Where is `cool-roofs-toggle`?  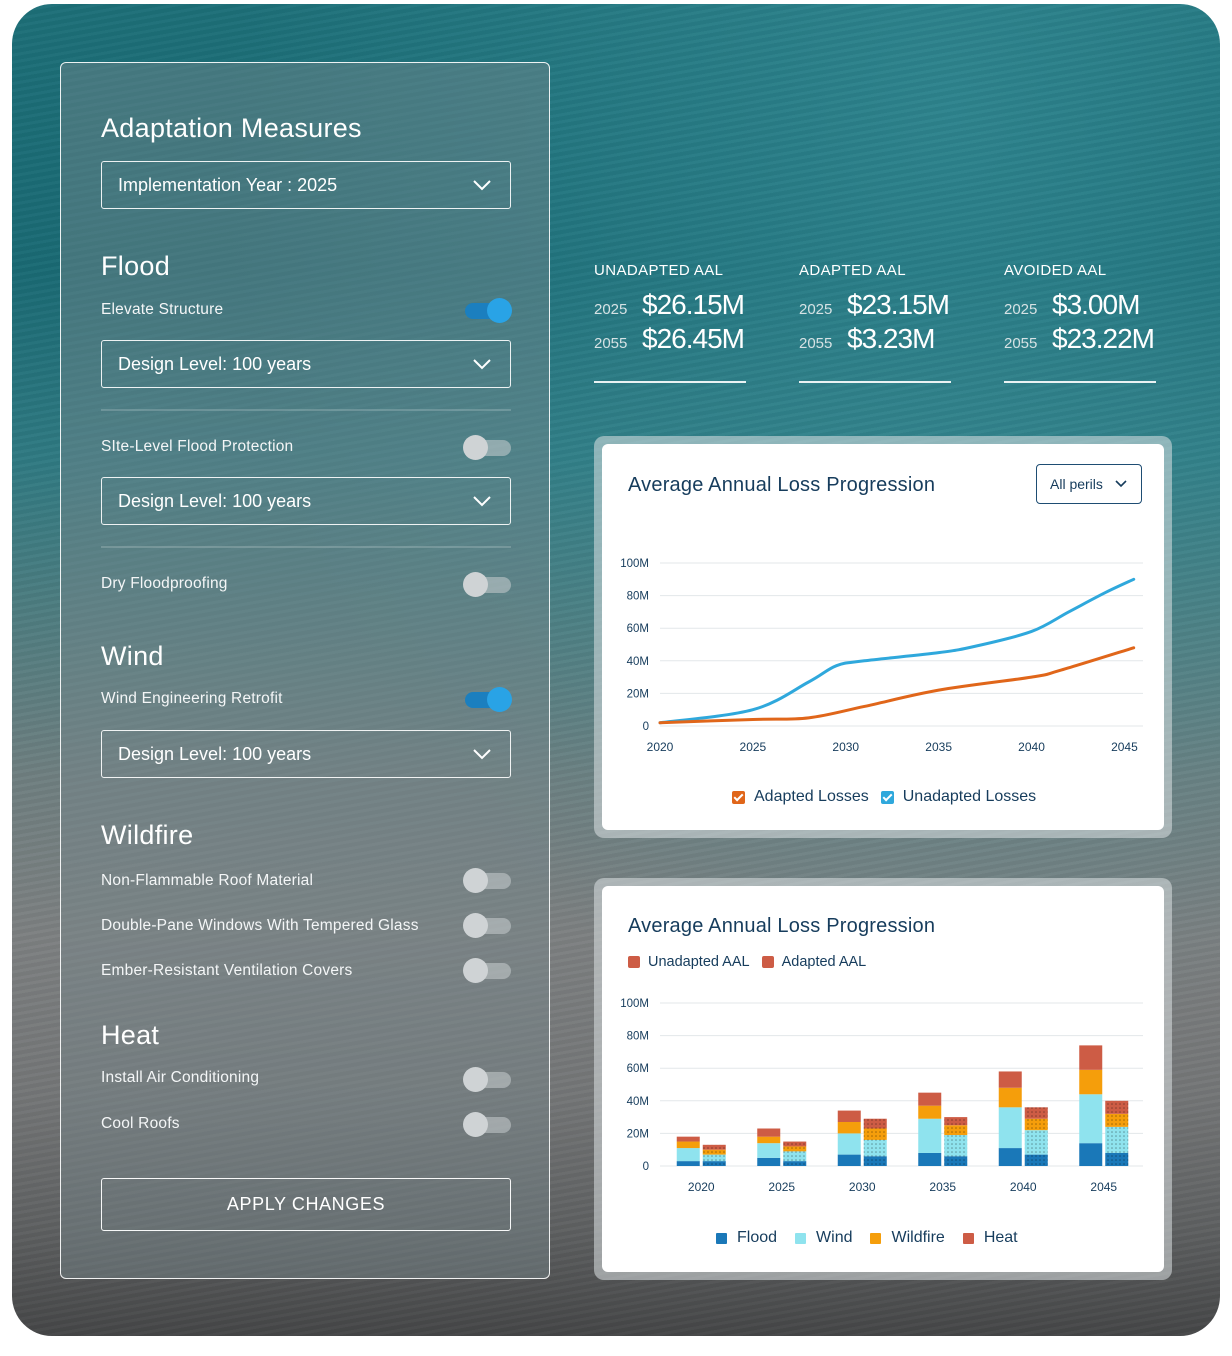 cool-roofs-toggle is located at coordinates (487, 1124).